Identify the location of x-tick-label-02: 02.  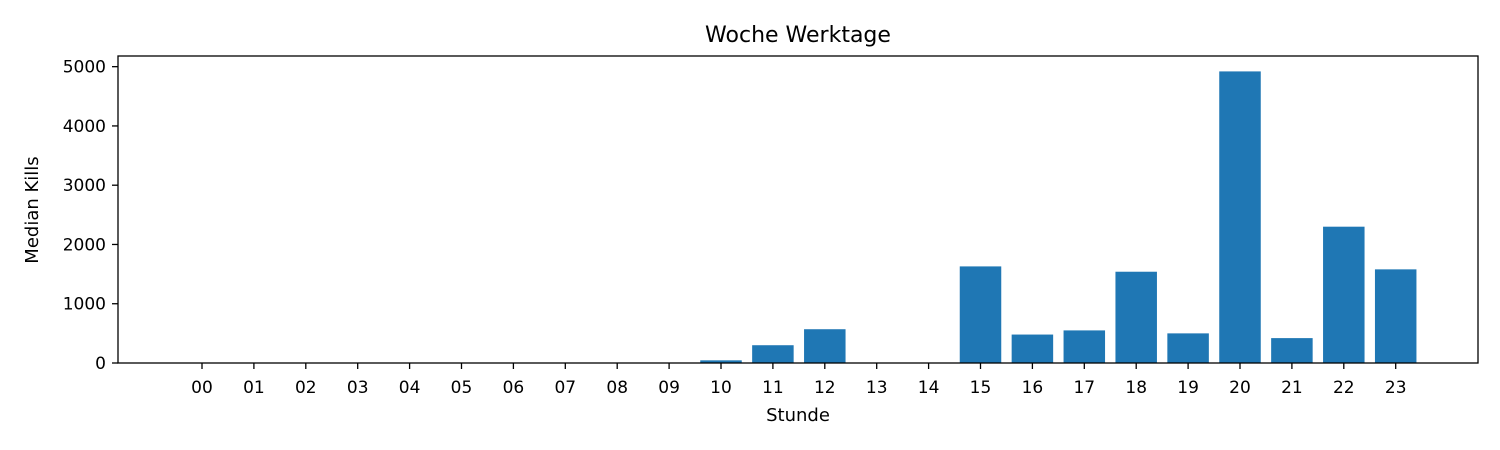
(306, 388).